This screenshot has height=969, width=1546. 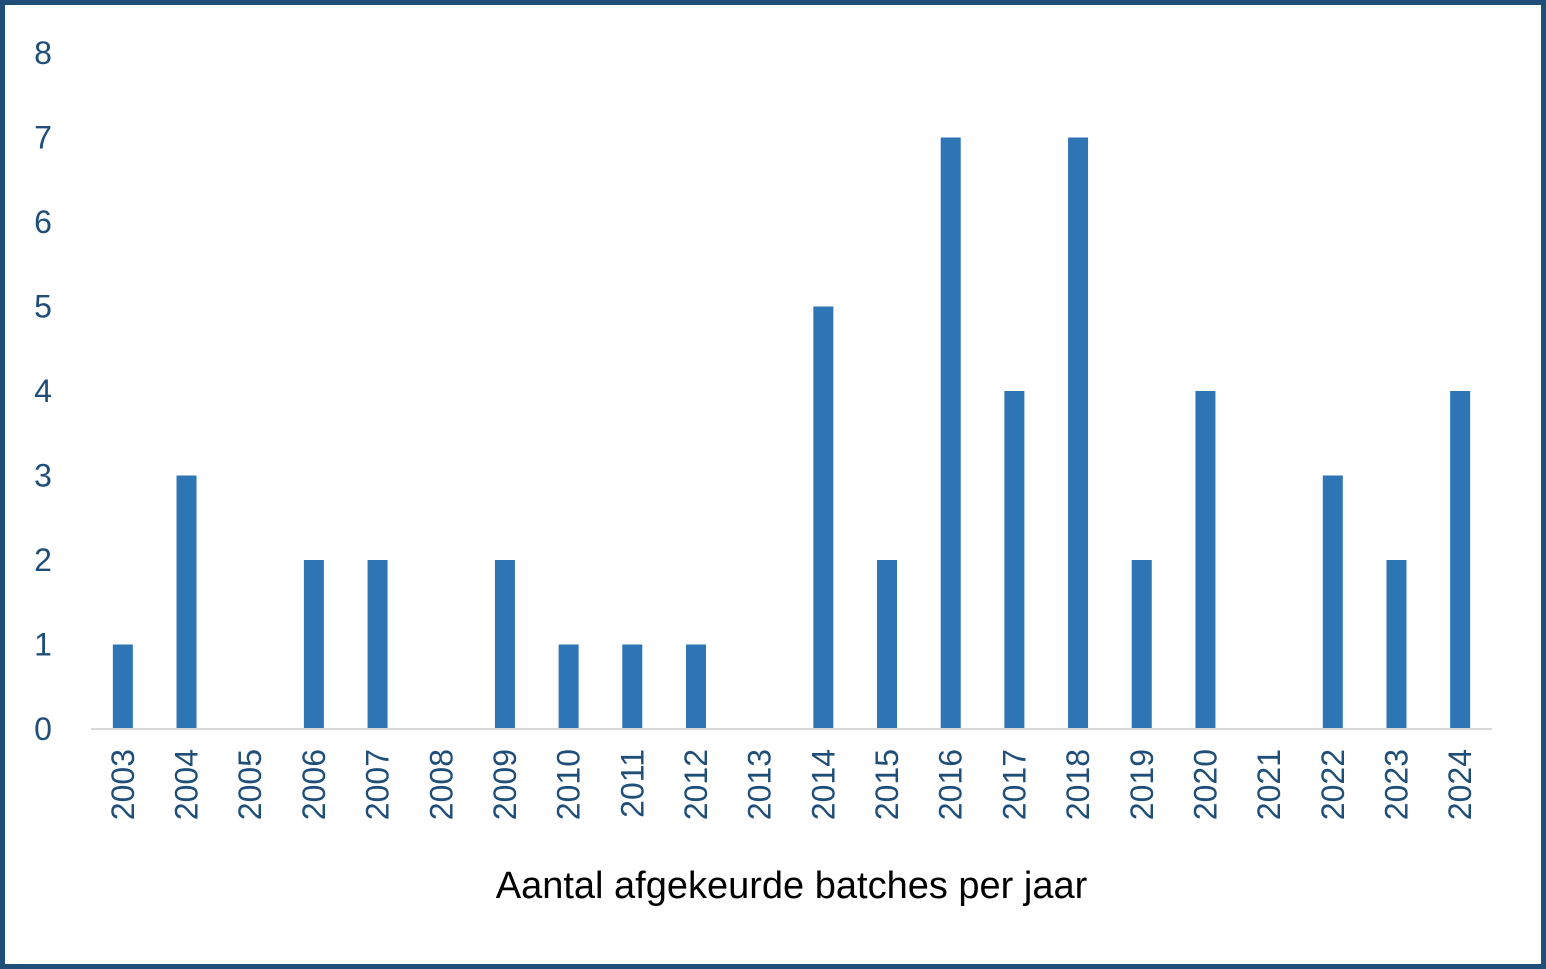 What do you see at coordinates (377, 644) in the screenshot?
I see `bar-2007` at bounding box center [377, 644].